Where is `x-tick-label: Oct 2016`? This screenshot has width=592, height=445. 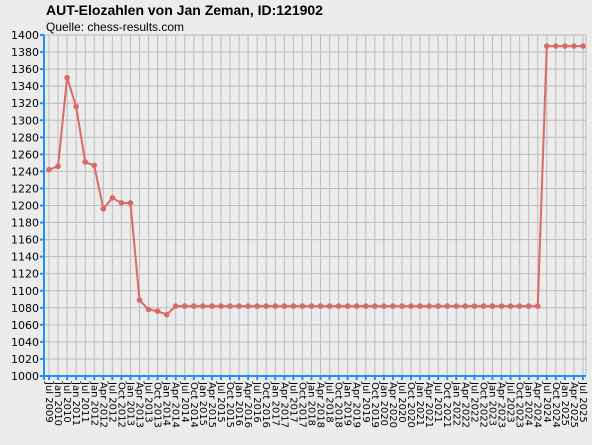
x-tick-label: Oct 2016 is located at coordinates (265, 405).